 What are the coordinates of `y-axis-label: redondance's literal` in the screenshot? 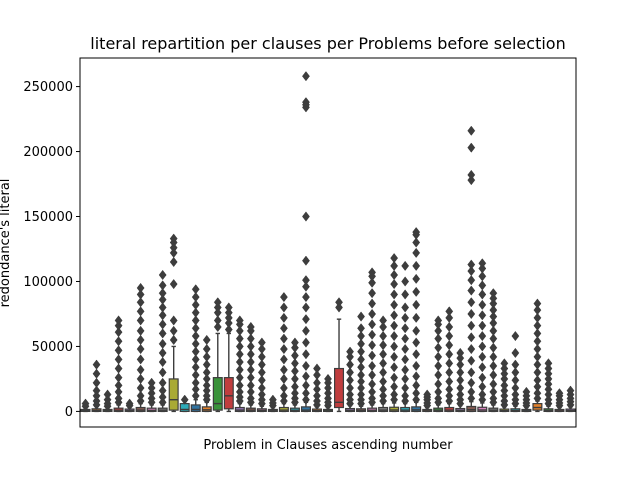 It's located at (6, 243).